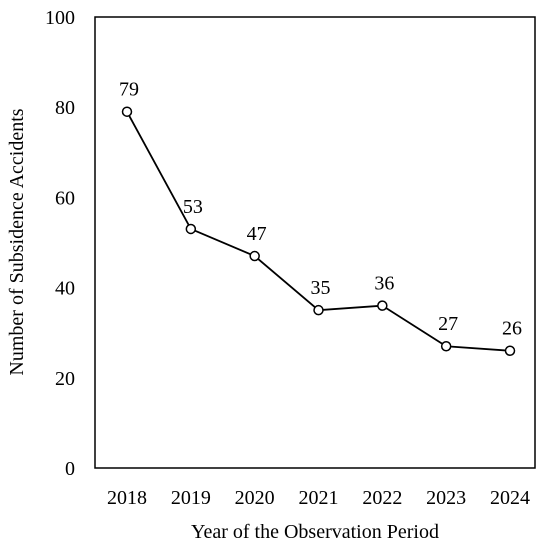 Image resolution: width=550 pixels, height=547 pixels. Describe the element at coordinates (315, 532) in the screenshot. I see `x-axis-label: Year of the Observation Period` at that location.